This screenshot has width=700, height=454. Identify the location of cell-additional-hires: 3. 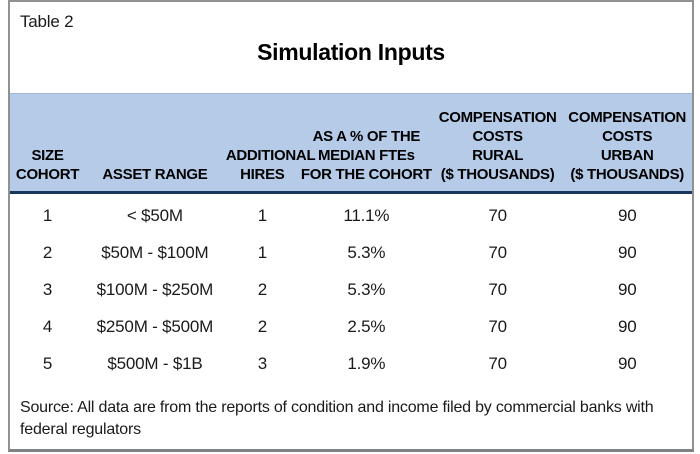
(262, 363).